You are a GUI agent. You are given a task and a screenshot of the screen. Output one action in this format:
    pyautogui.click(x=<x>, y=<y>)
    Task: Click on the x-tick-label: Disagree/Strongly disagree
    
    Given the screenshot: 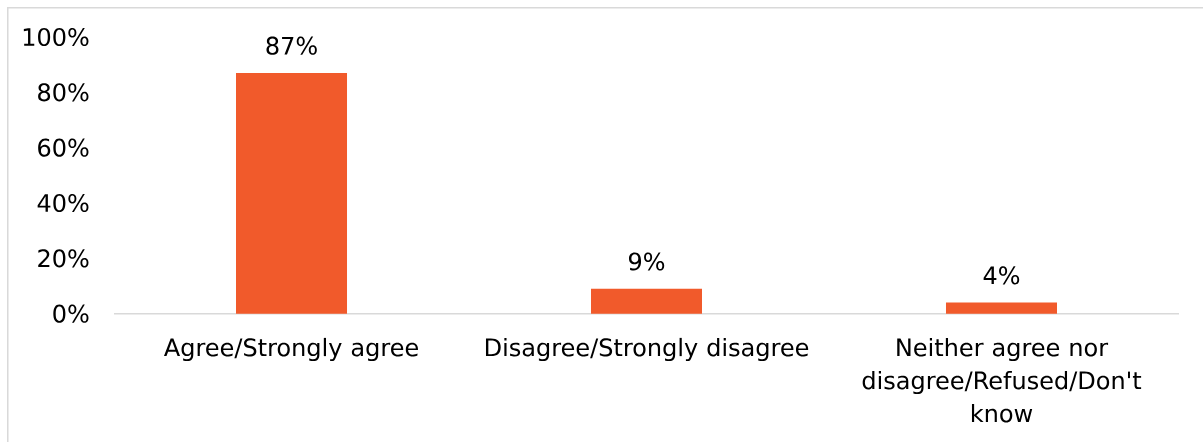 What is the action you would take?
    pyautogui.click(x=647, y=349)
    